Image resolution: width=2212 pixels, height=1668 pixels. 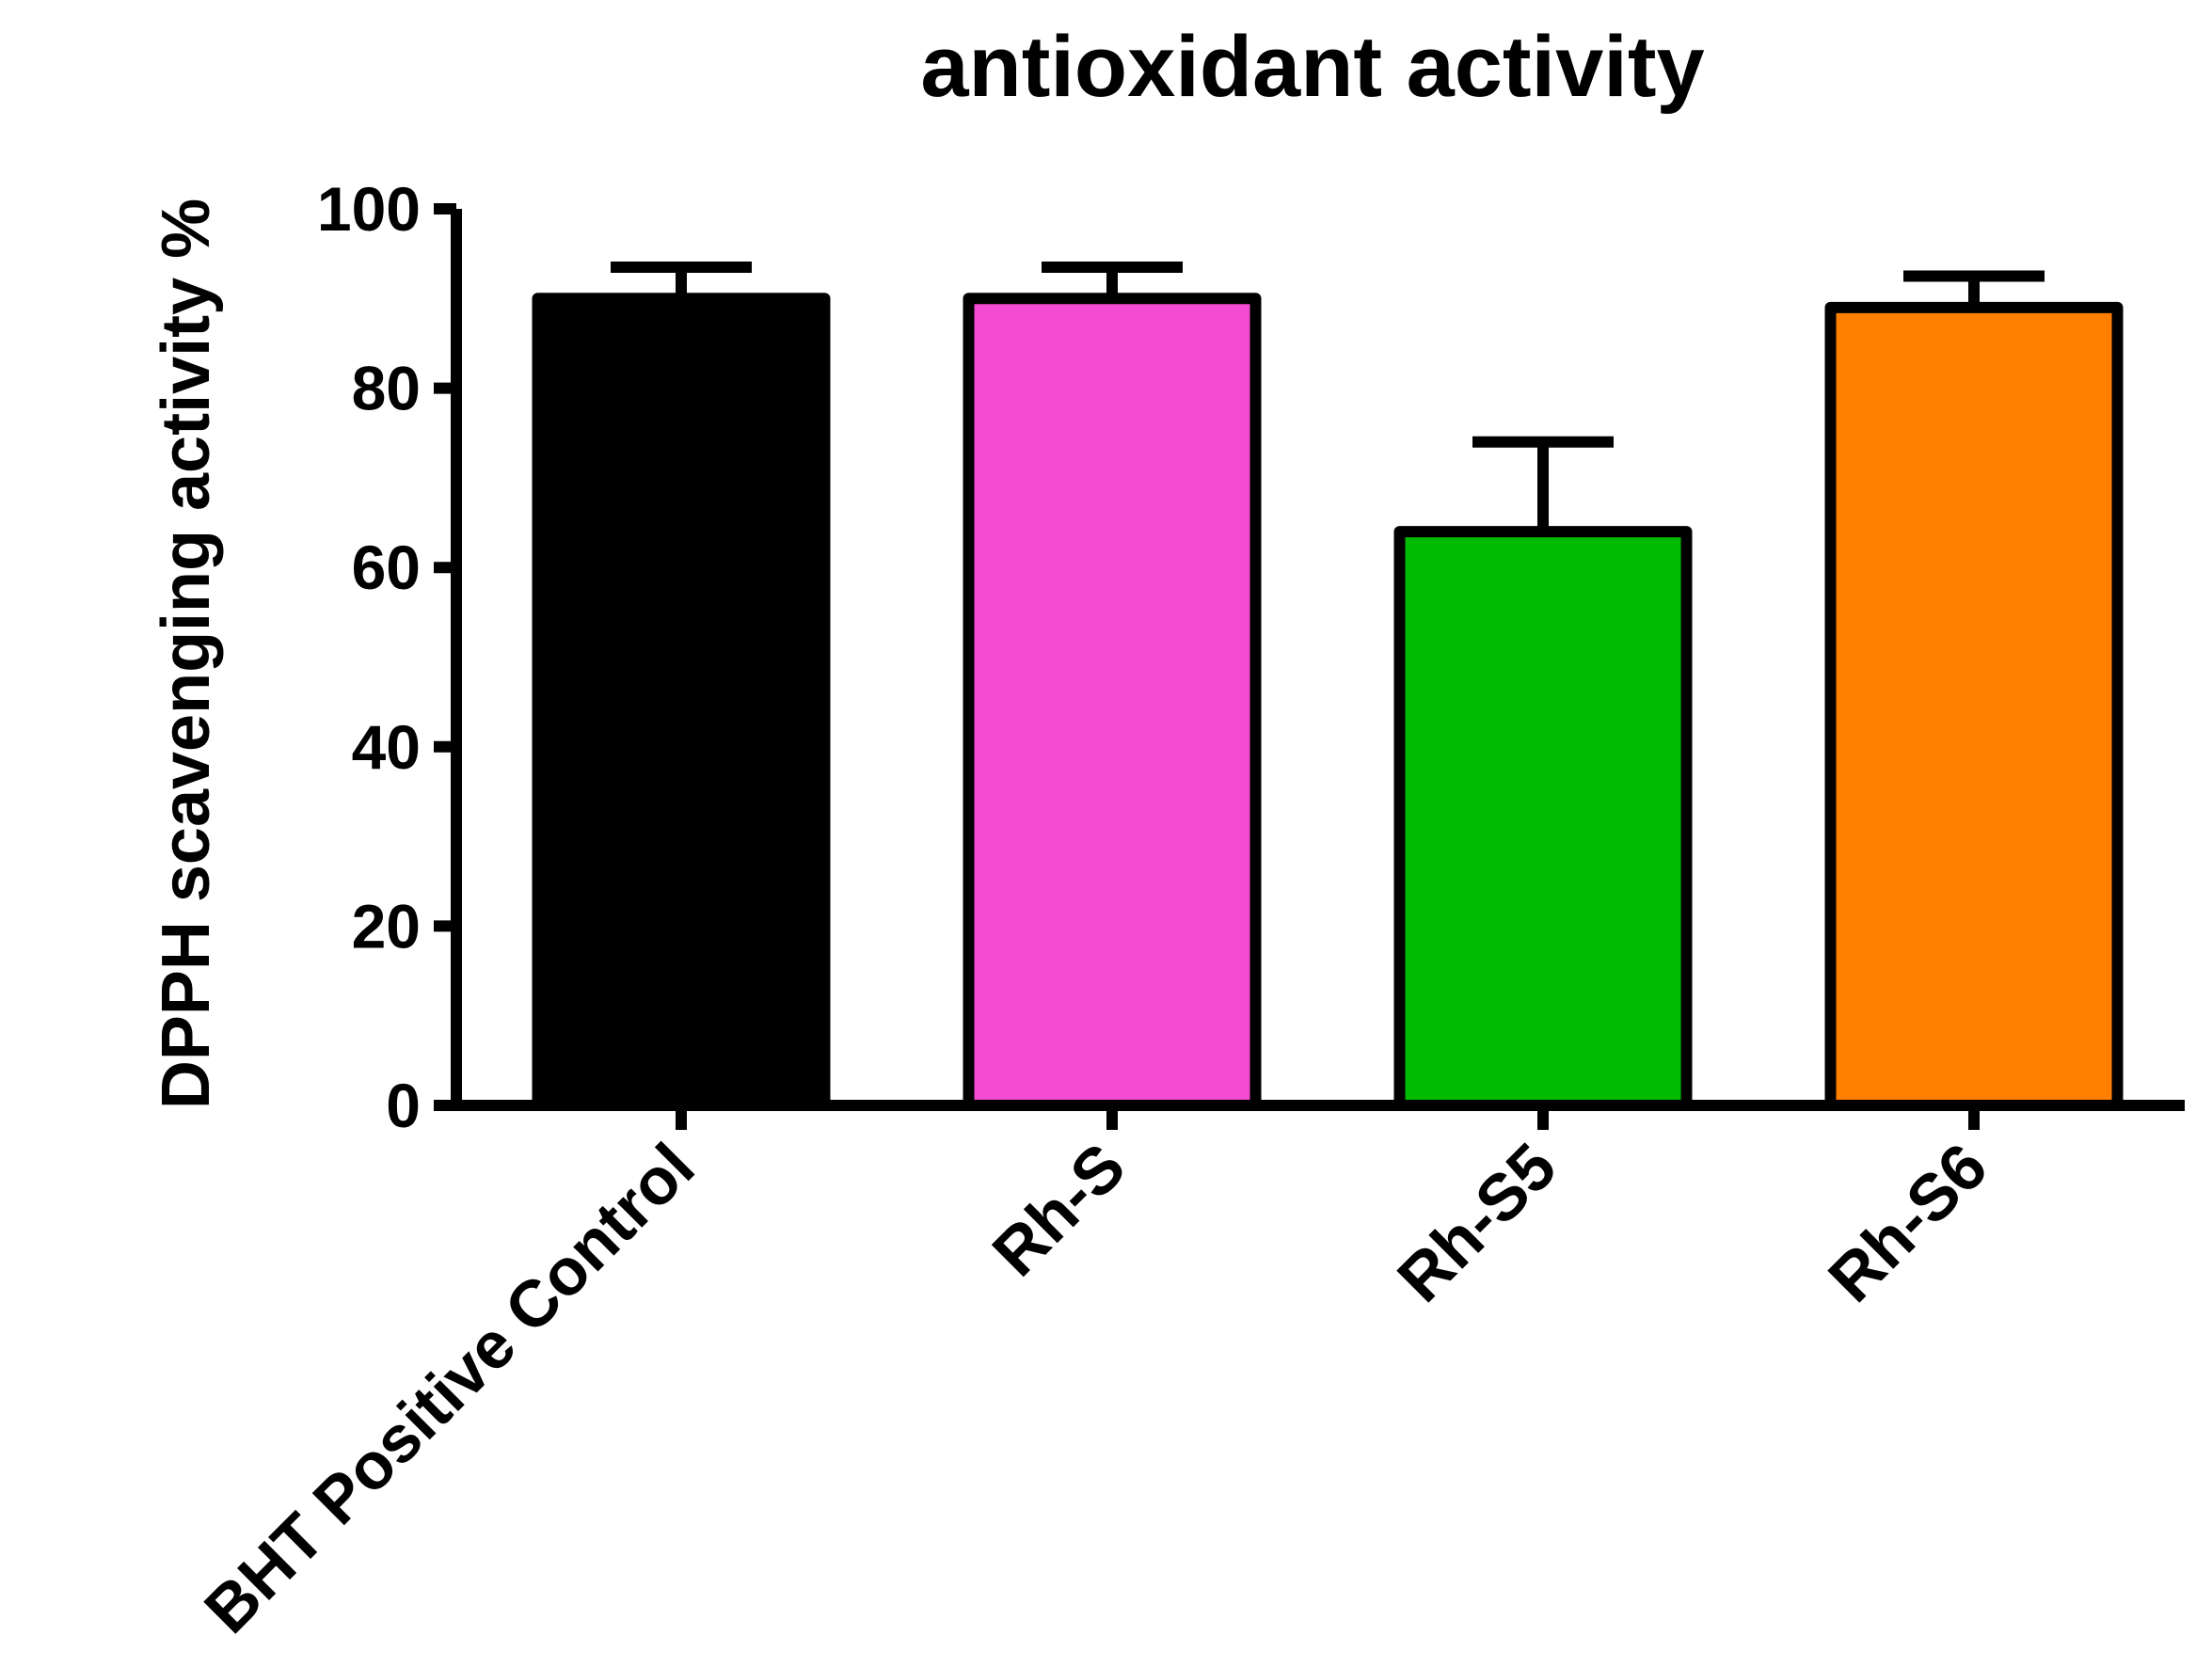 I want to click on bar-rh-s, so click(x=1113, y=702).